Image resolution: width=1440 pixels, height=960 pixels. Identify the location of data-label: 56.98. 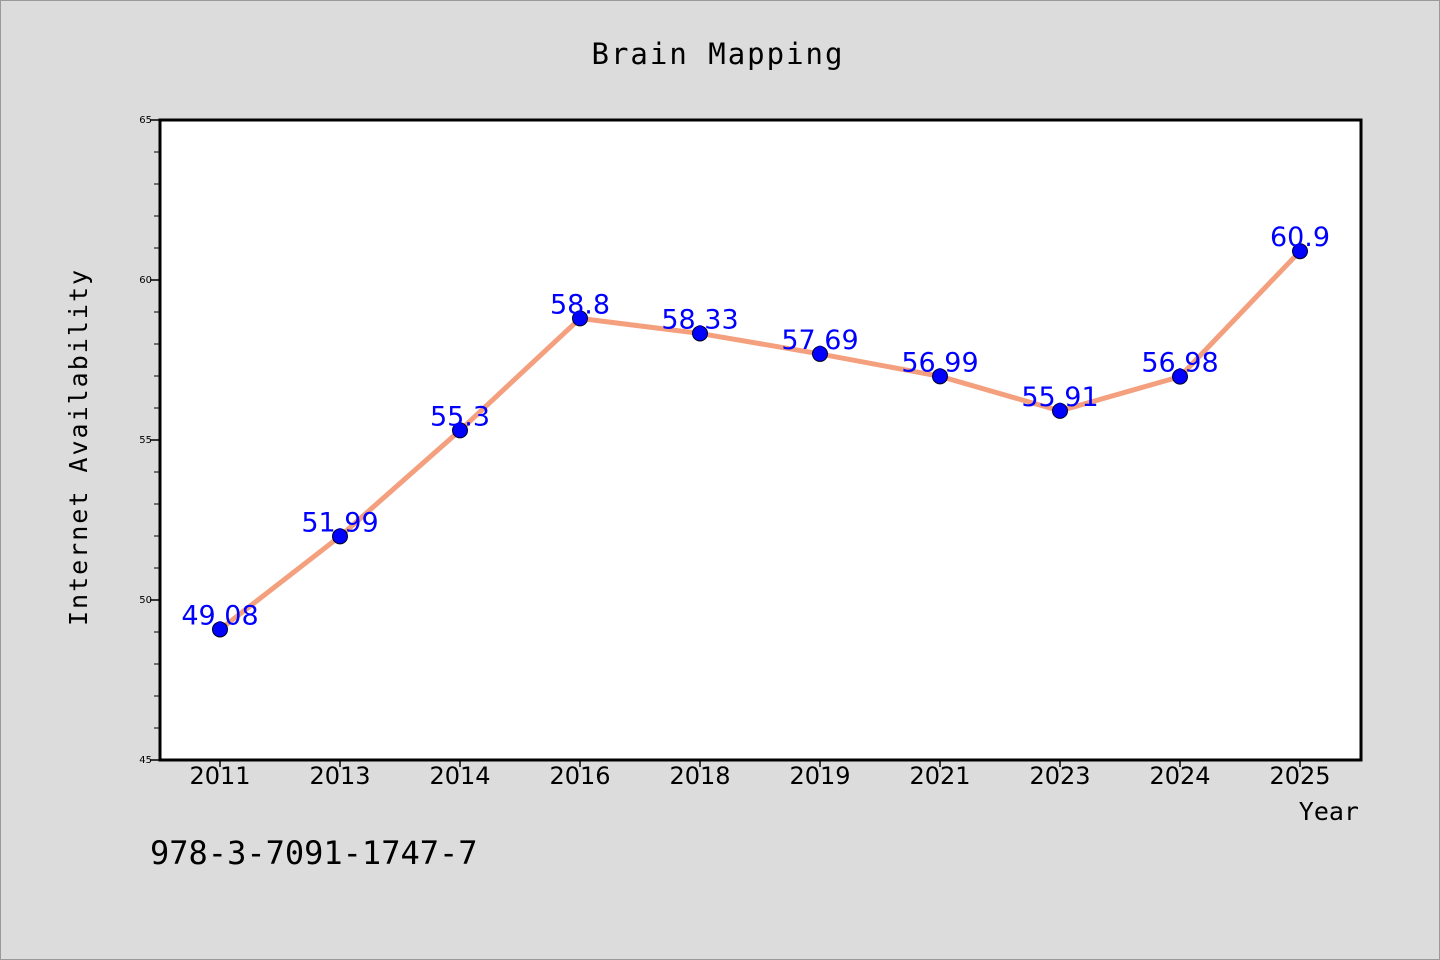
(1179, 363).